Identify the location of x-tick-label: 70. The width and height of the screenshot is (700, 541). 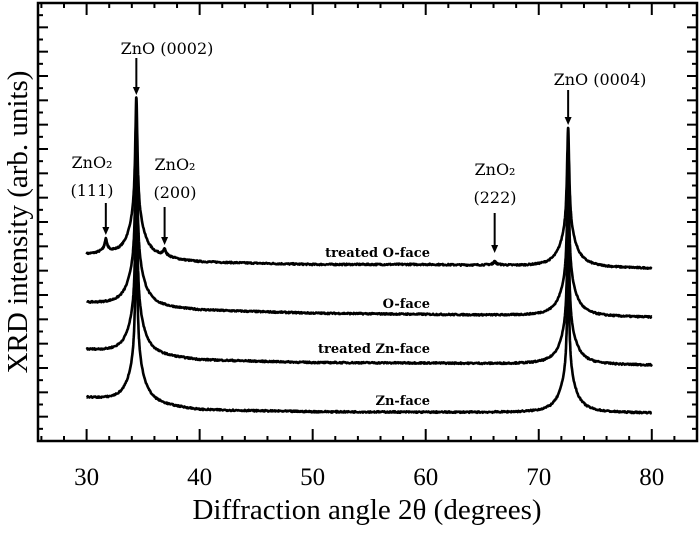
(538, 477).